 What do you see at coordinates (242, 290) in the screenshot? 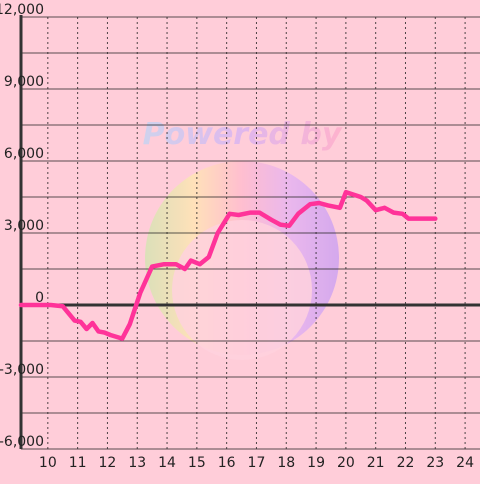
I see `watermark-figure` at bounding box center [242, 290].